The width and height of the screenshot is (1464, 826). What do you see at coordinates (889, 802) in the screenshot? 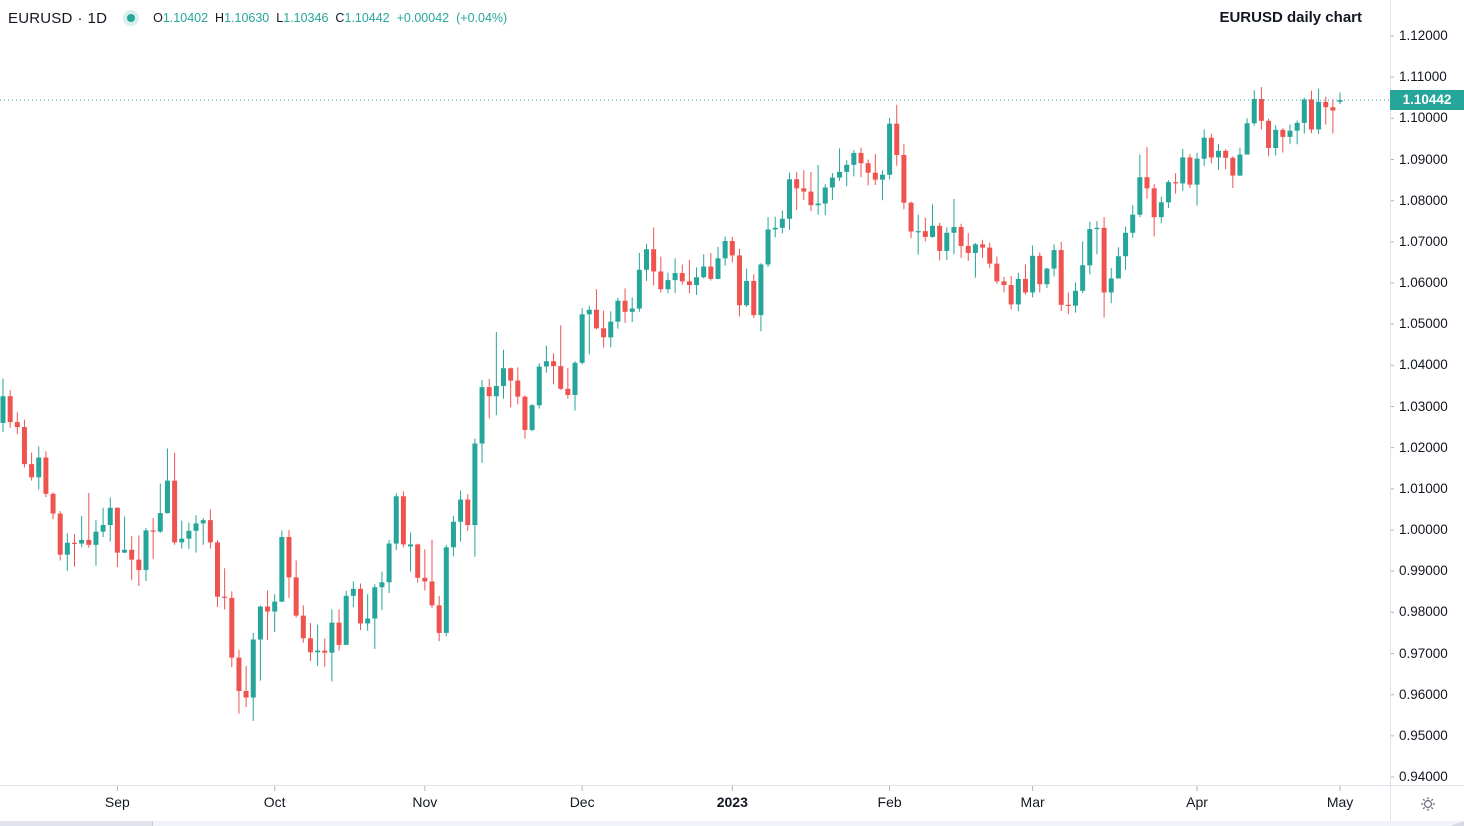
I see `time-axis-label: Feb` at bounding box center [889, 802].